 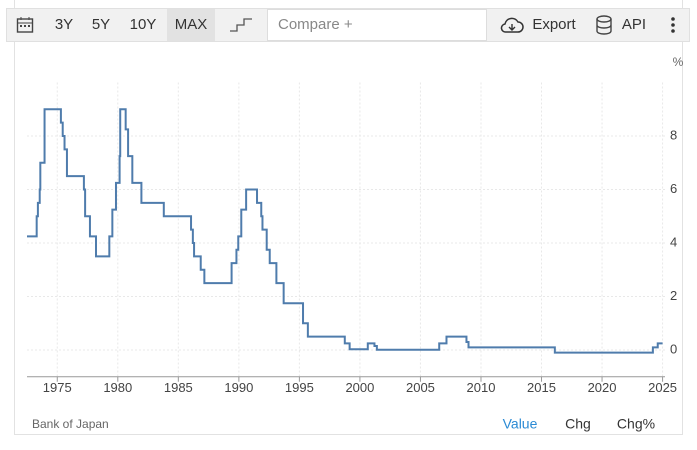 What do you see at coordinates (636, 424) in the screenshot?
I see `tab: Chg%` at bounding box center [636, 424].